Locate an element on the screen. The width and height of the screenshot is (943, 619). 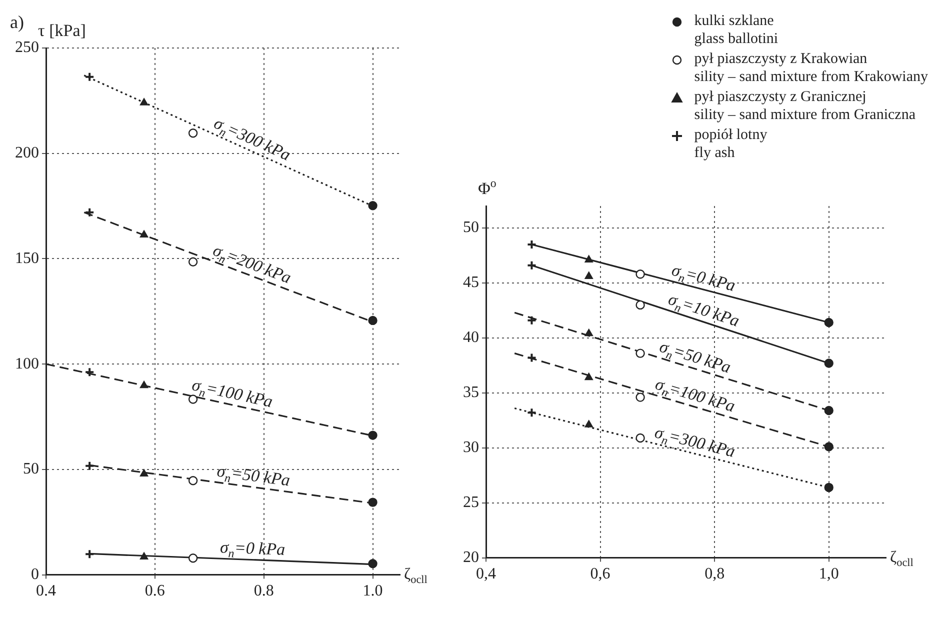
y-tick-label: 200 is located at coordinates (27, 153).